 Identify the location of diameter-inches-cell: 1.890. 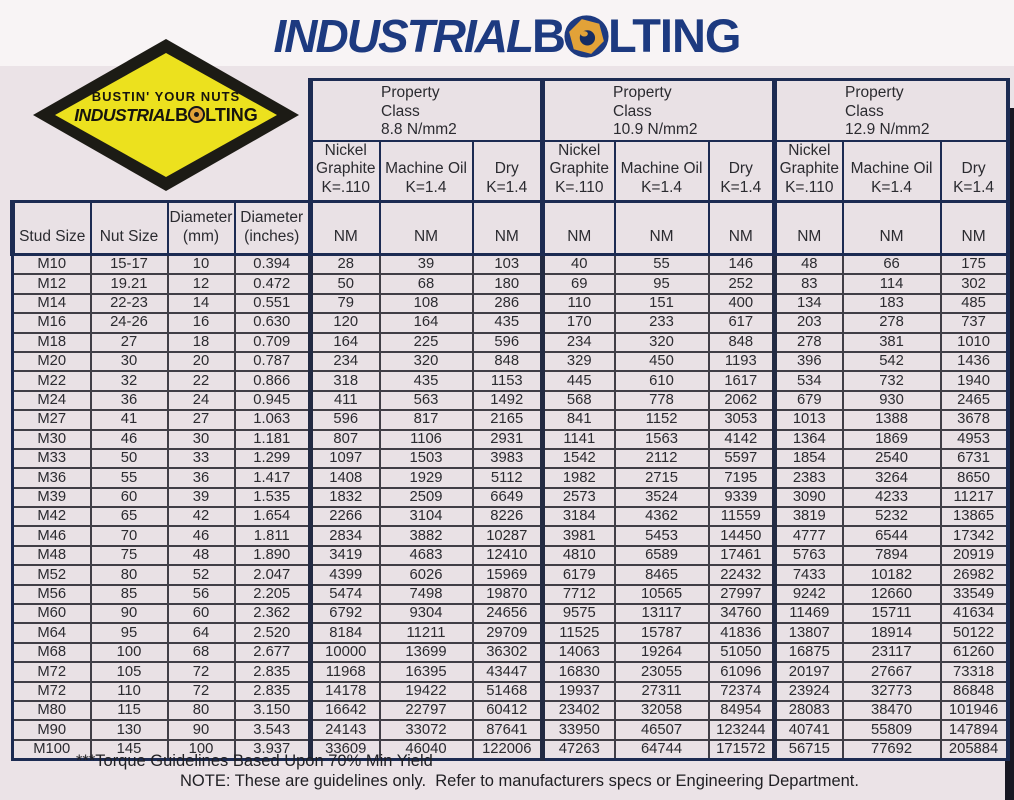
(272, 555).